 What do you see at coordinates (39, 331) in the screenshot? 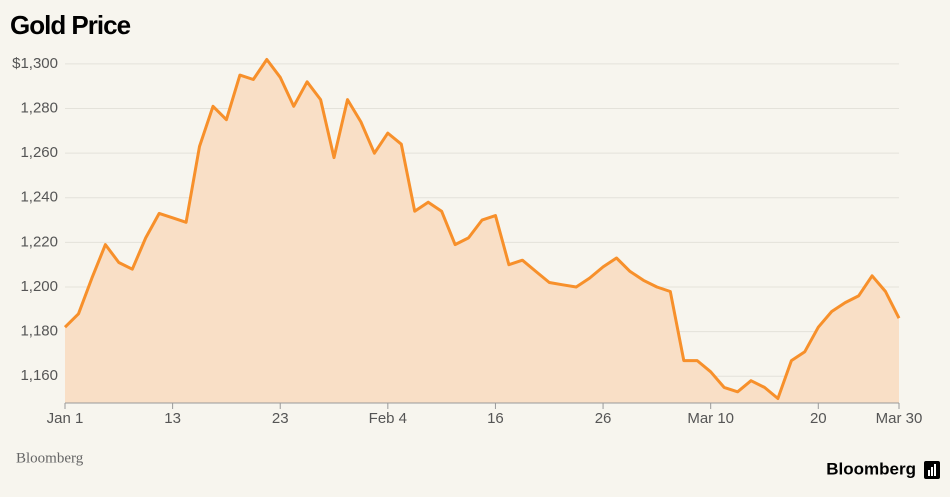
I see `y-tick-label: 1,180` at bounding box center [39, 331].